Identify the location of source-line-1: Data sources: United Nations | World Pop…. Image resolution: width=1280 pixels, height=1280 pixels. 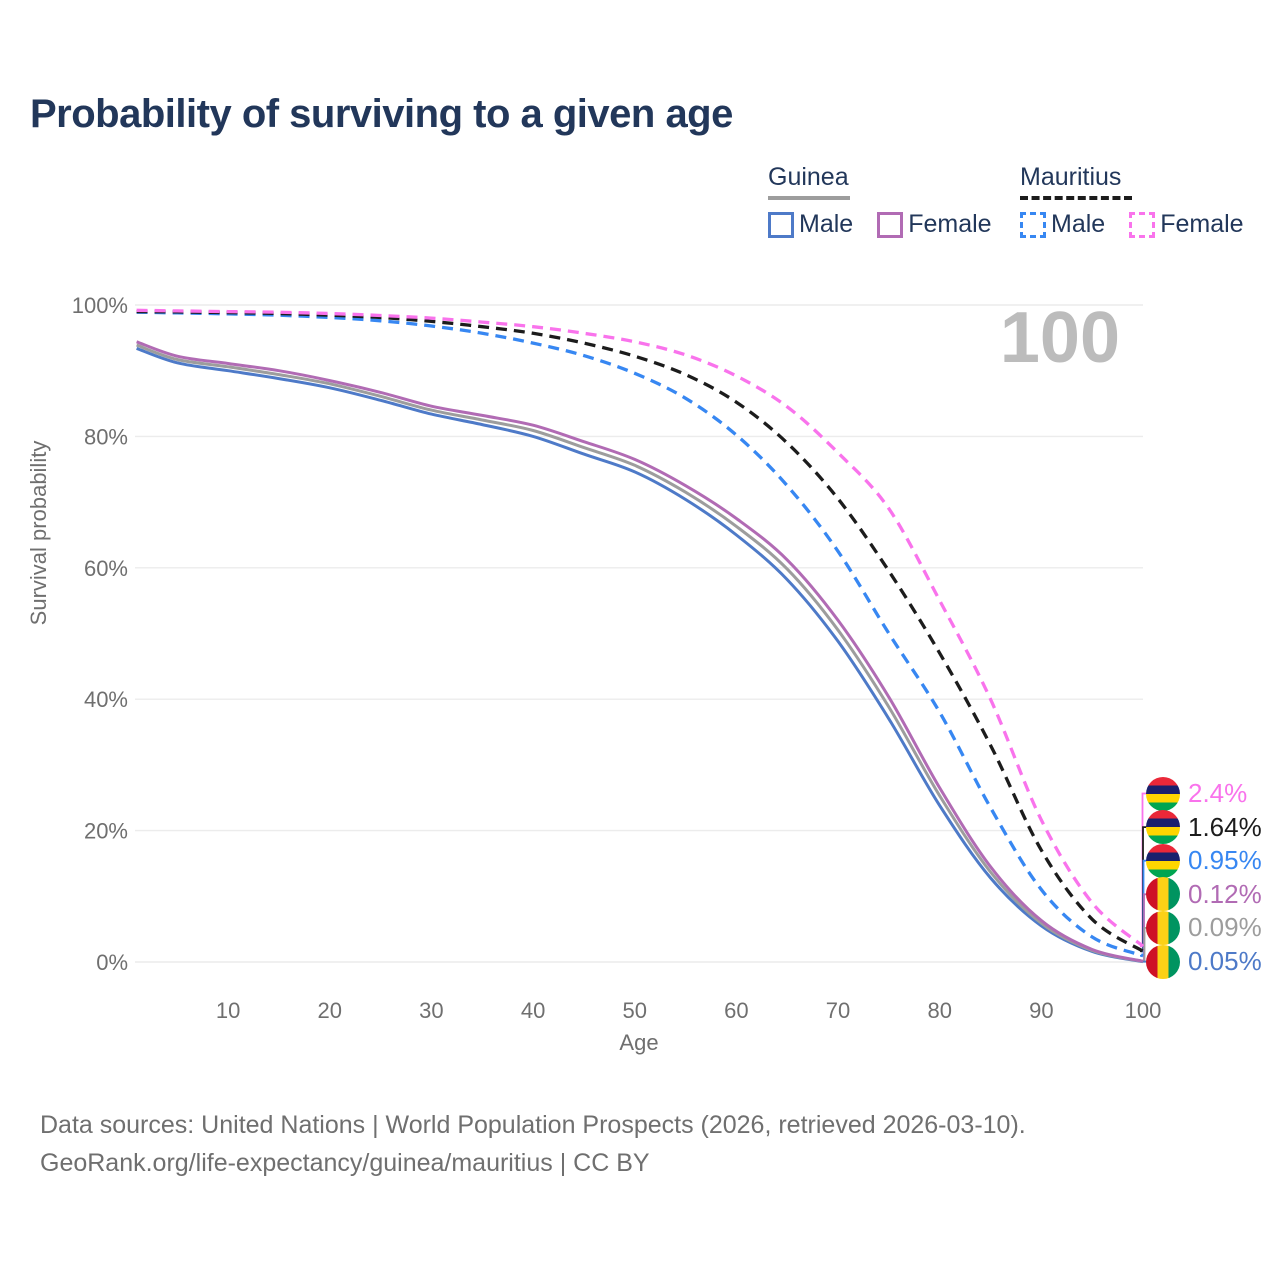
(533, 1125).